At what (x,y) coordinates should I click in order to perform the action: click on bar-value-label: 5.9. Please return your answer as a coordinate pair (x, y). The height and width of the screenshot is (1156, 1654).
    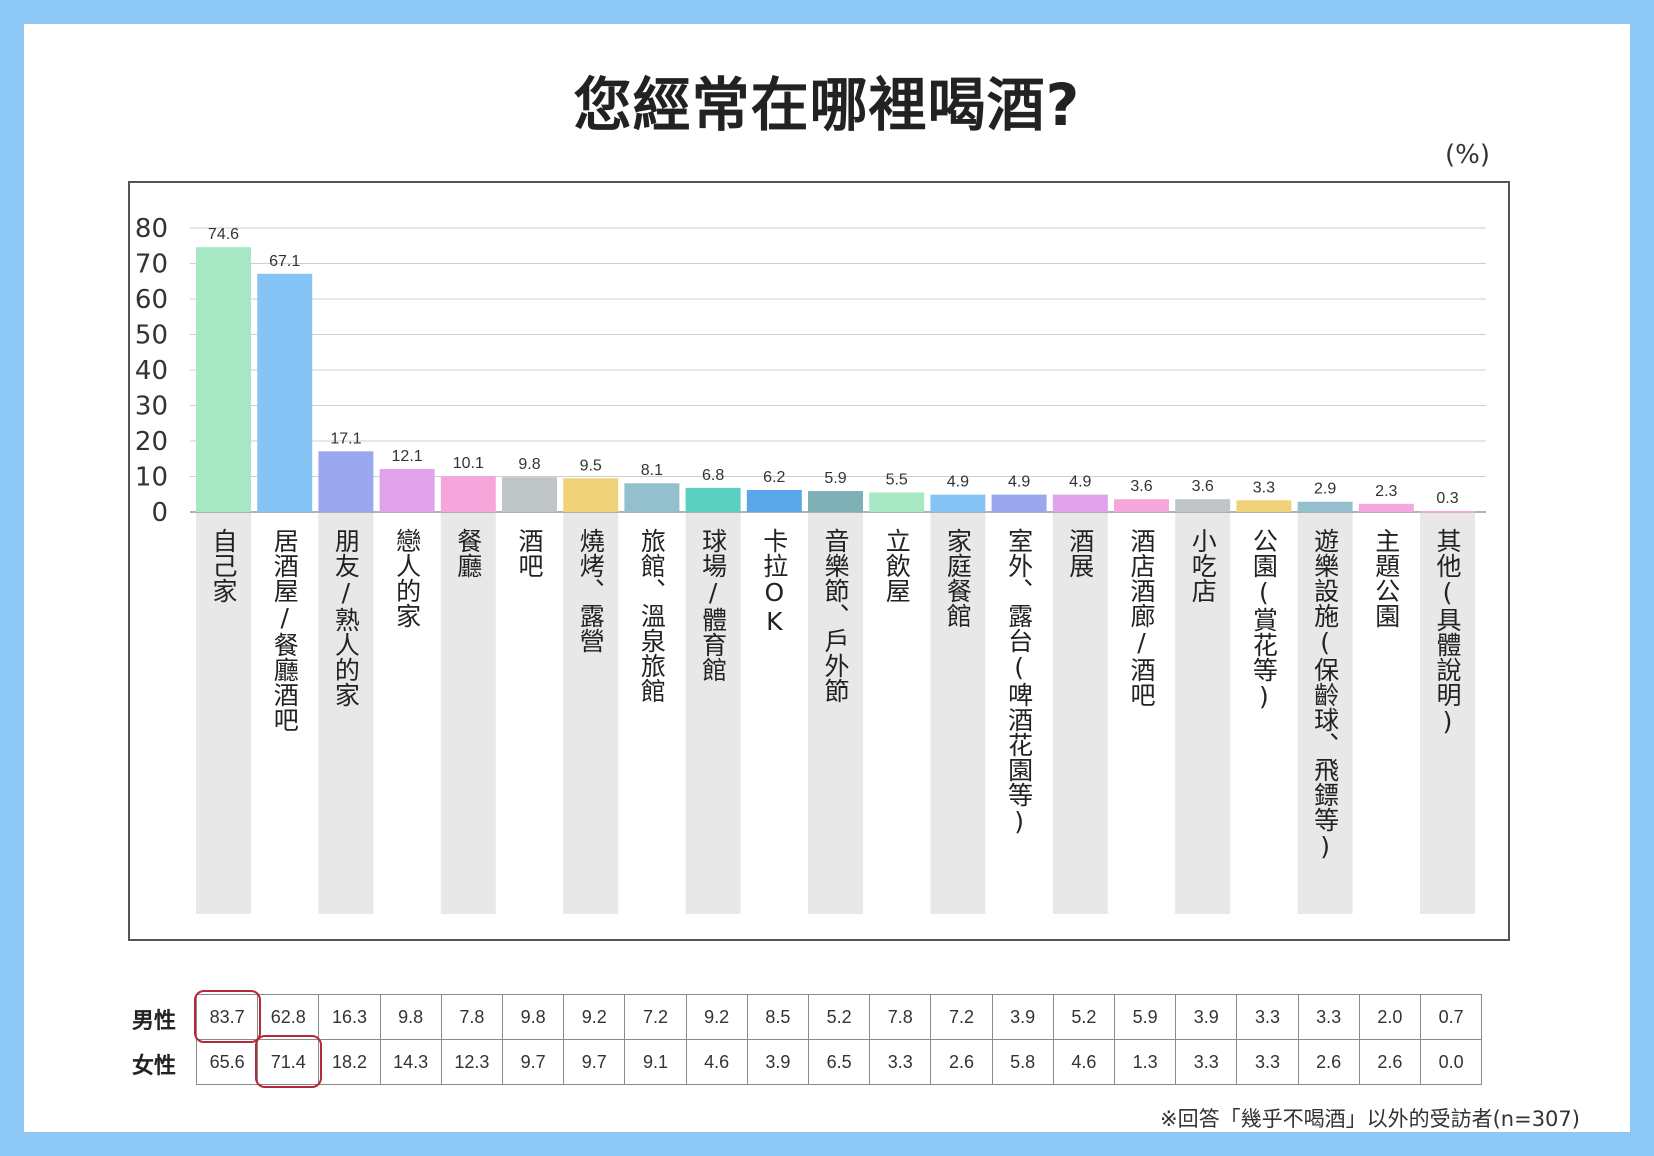
    Looking at the image, I should click on (835, 478).